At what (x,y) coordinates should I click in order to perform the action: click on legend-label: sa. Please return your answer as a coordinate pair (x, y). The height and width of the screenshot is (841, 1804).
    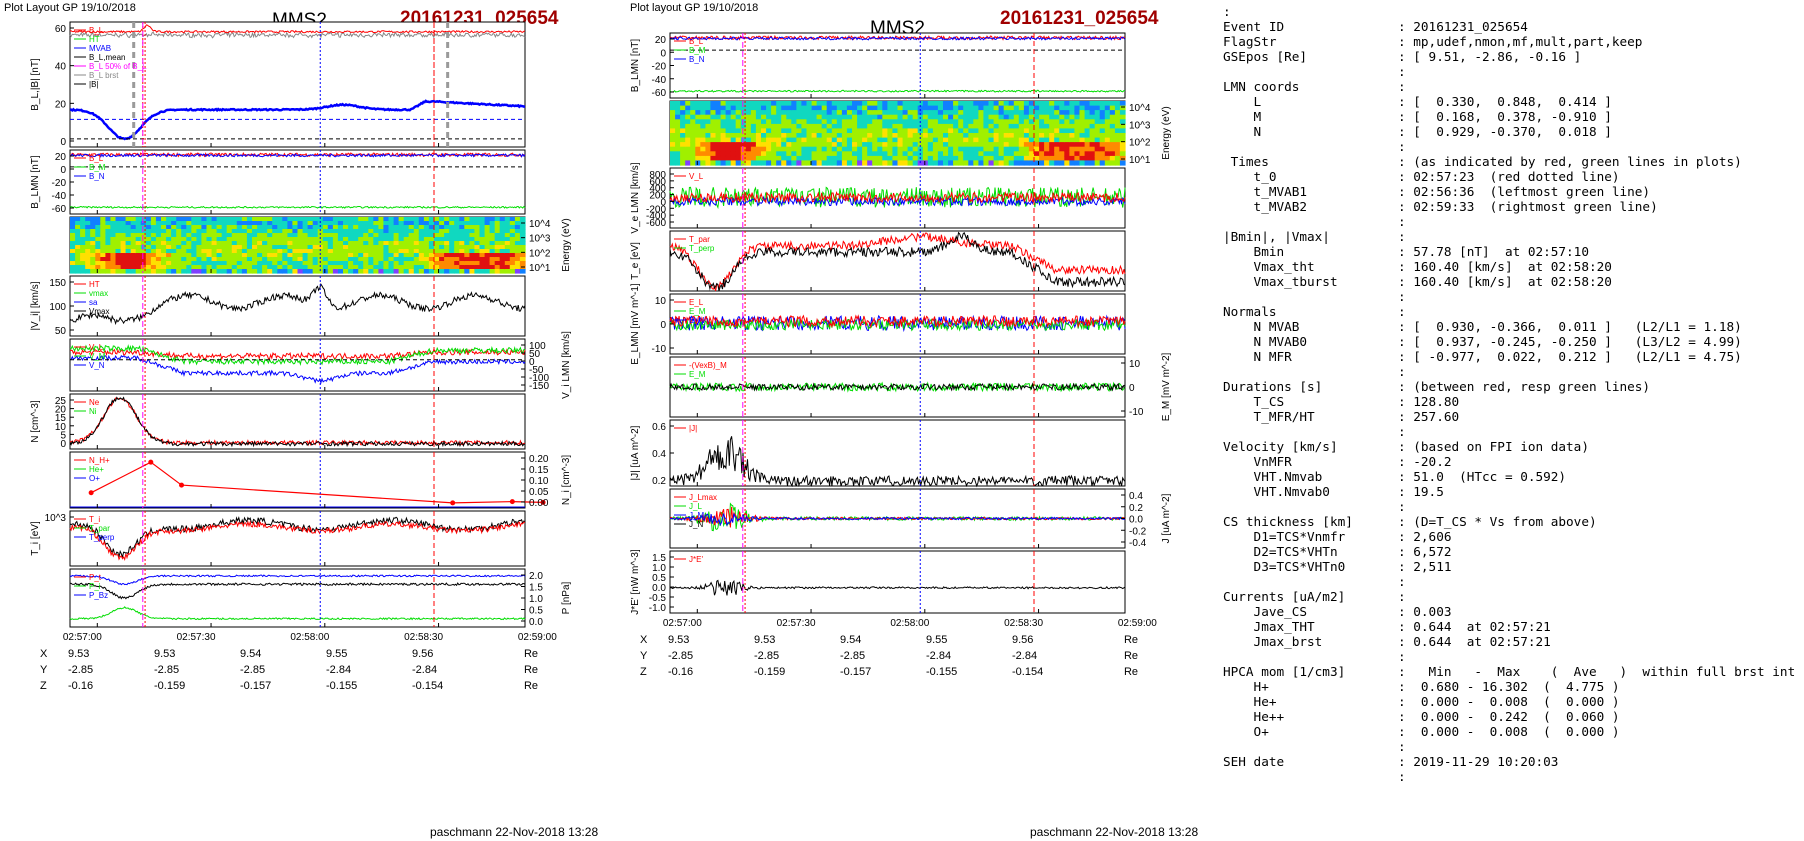
    Looking at the image, I should click on (93, 302).